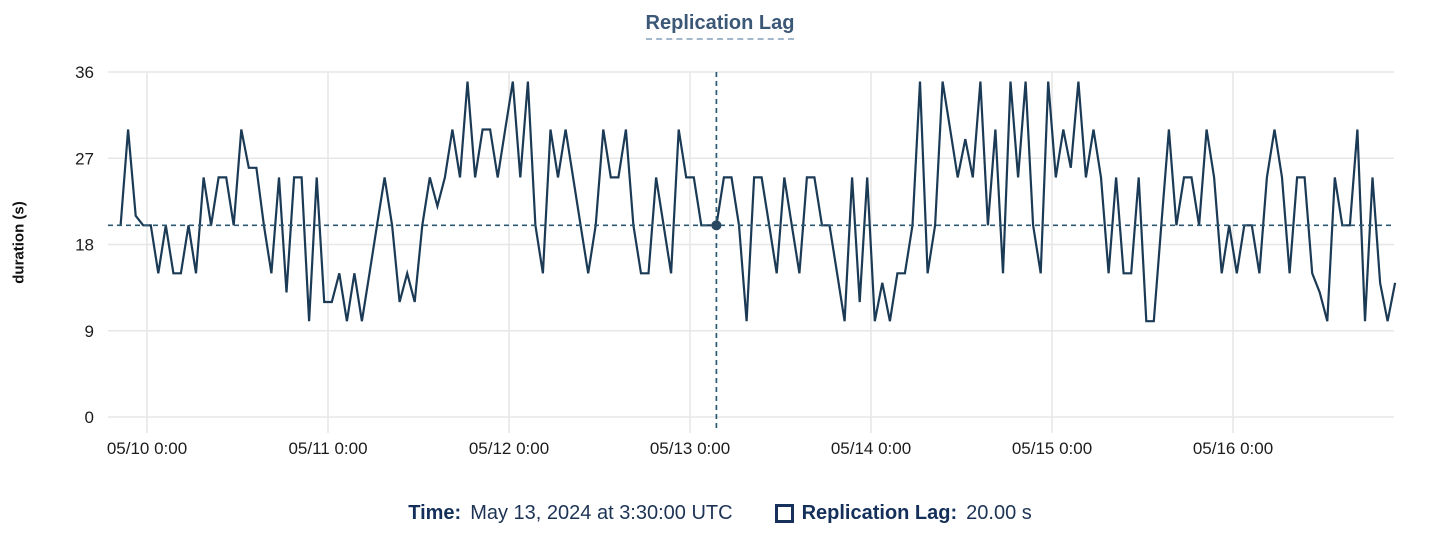  What do you see at coordinates (89, 331) in the screenshot?
I see `y-tick-label: 9` at bounding box center [89, 331].